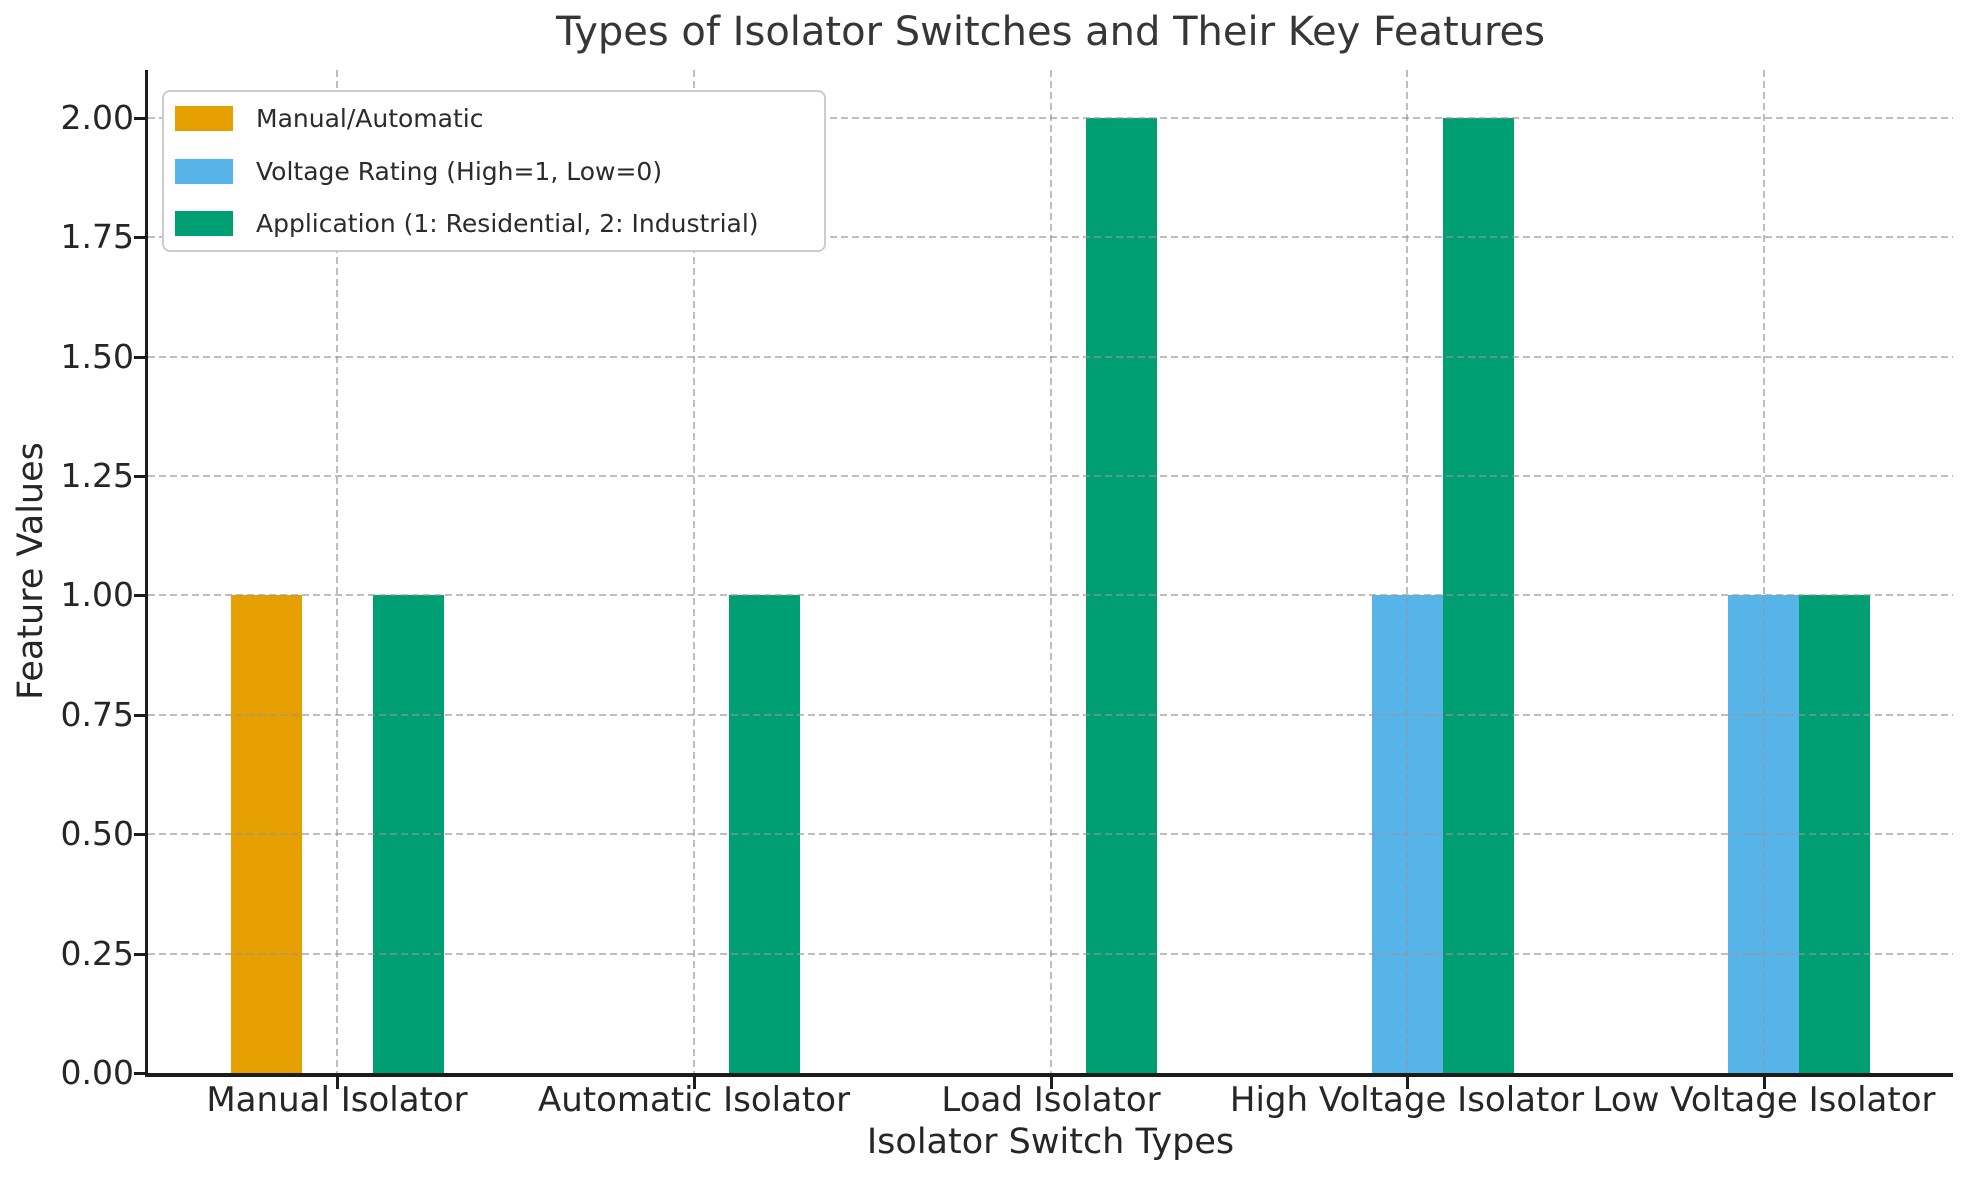 The image size is (1974, 1180). Describe the element at coordinates (459, 171) in the screenshot. I see `legend-label: Voltage Rating (High=1, Low=0)` at that location.